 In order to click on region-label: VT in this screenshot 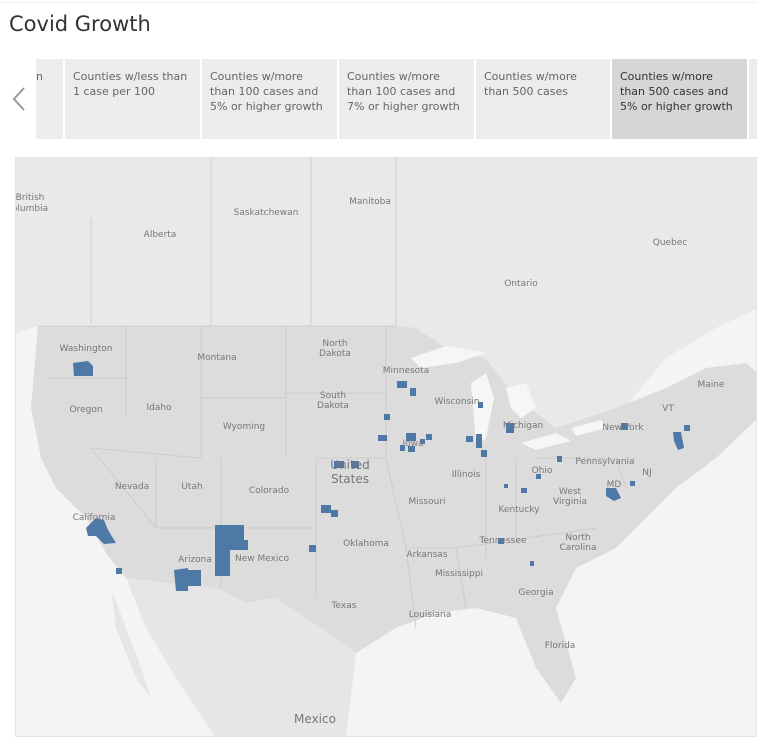, I will do `click(668, 409)`.